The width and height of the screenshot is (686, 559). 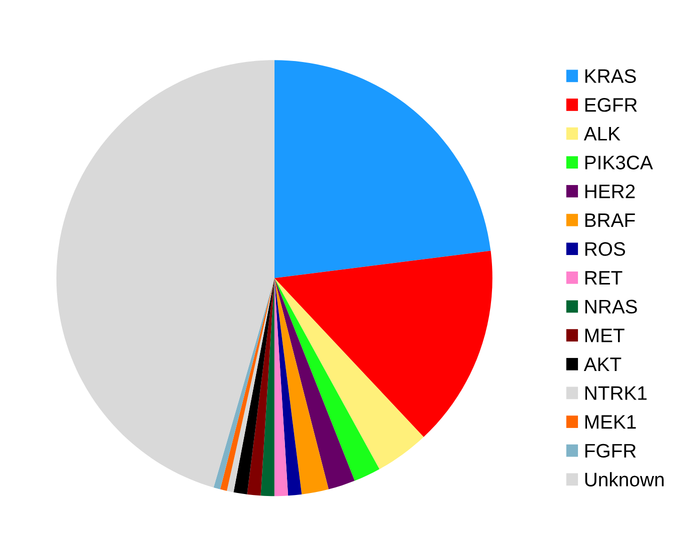 I want to click on legend-label: NTRK1, so click(x=616, y=393).